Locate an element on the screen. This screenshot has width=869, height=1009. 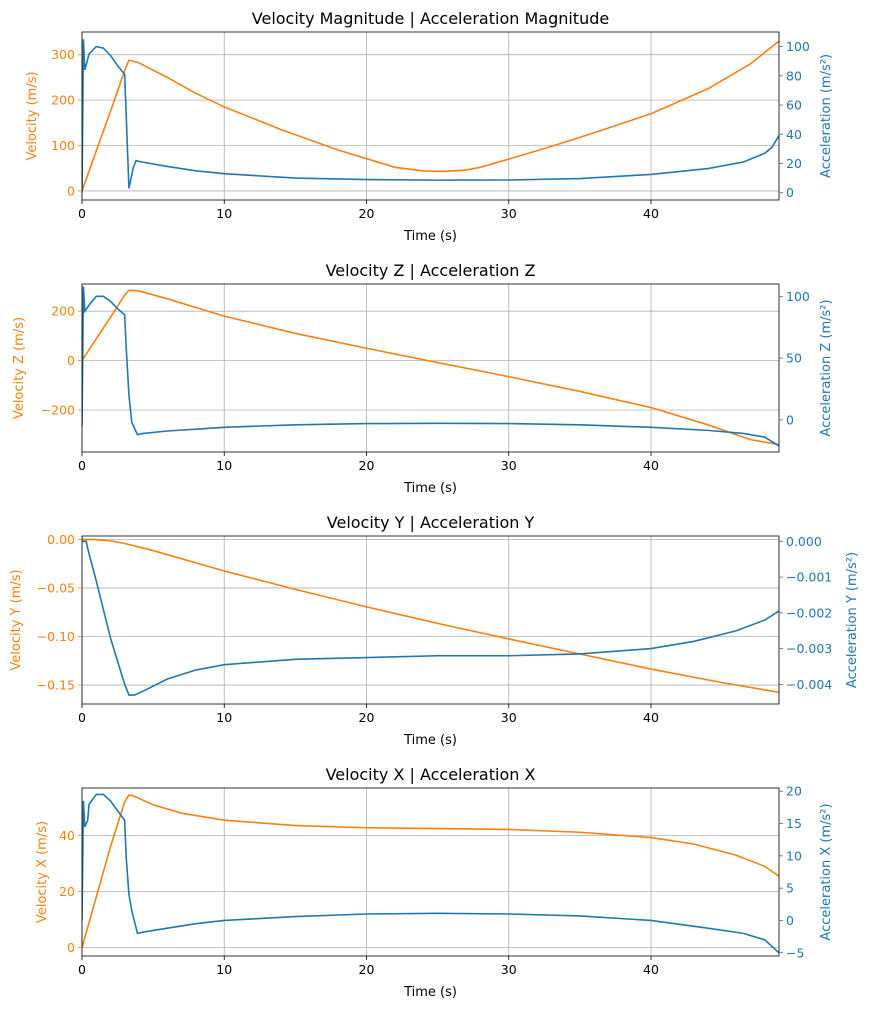
y-tick-label: −0.15 is located at coordinates (56, 685).